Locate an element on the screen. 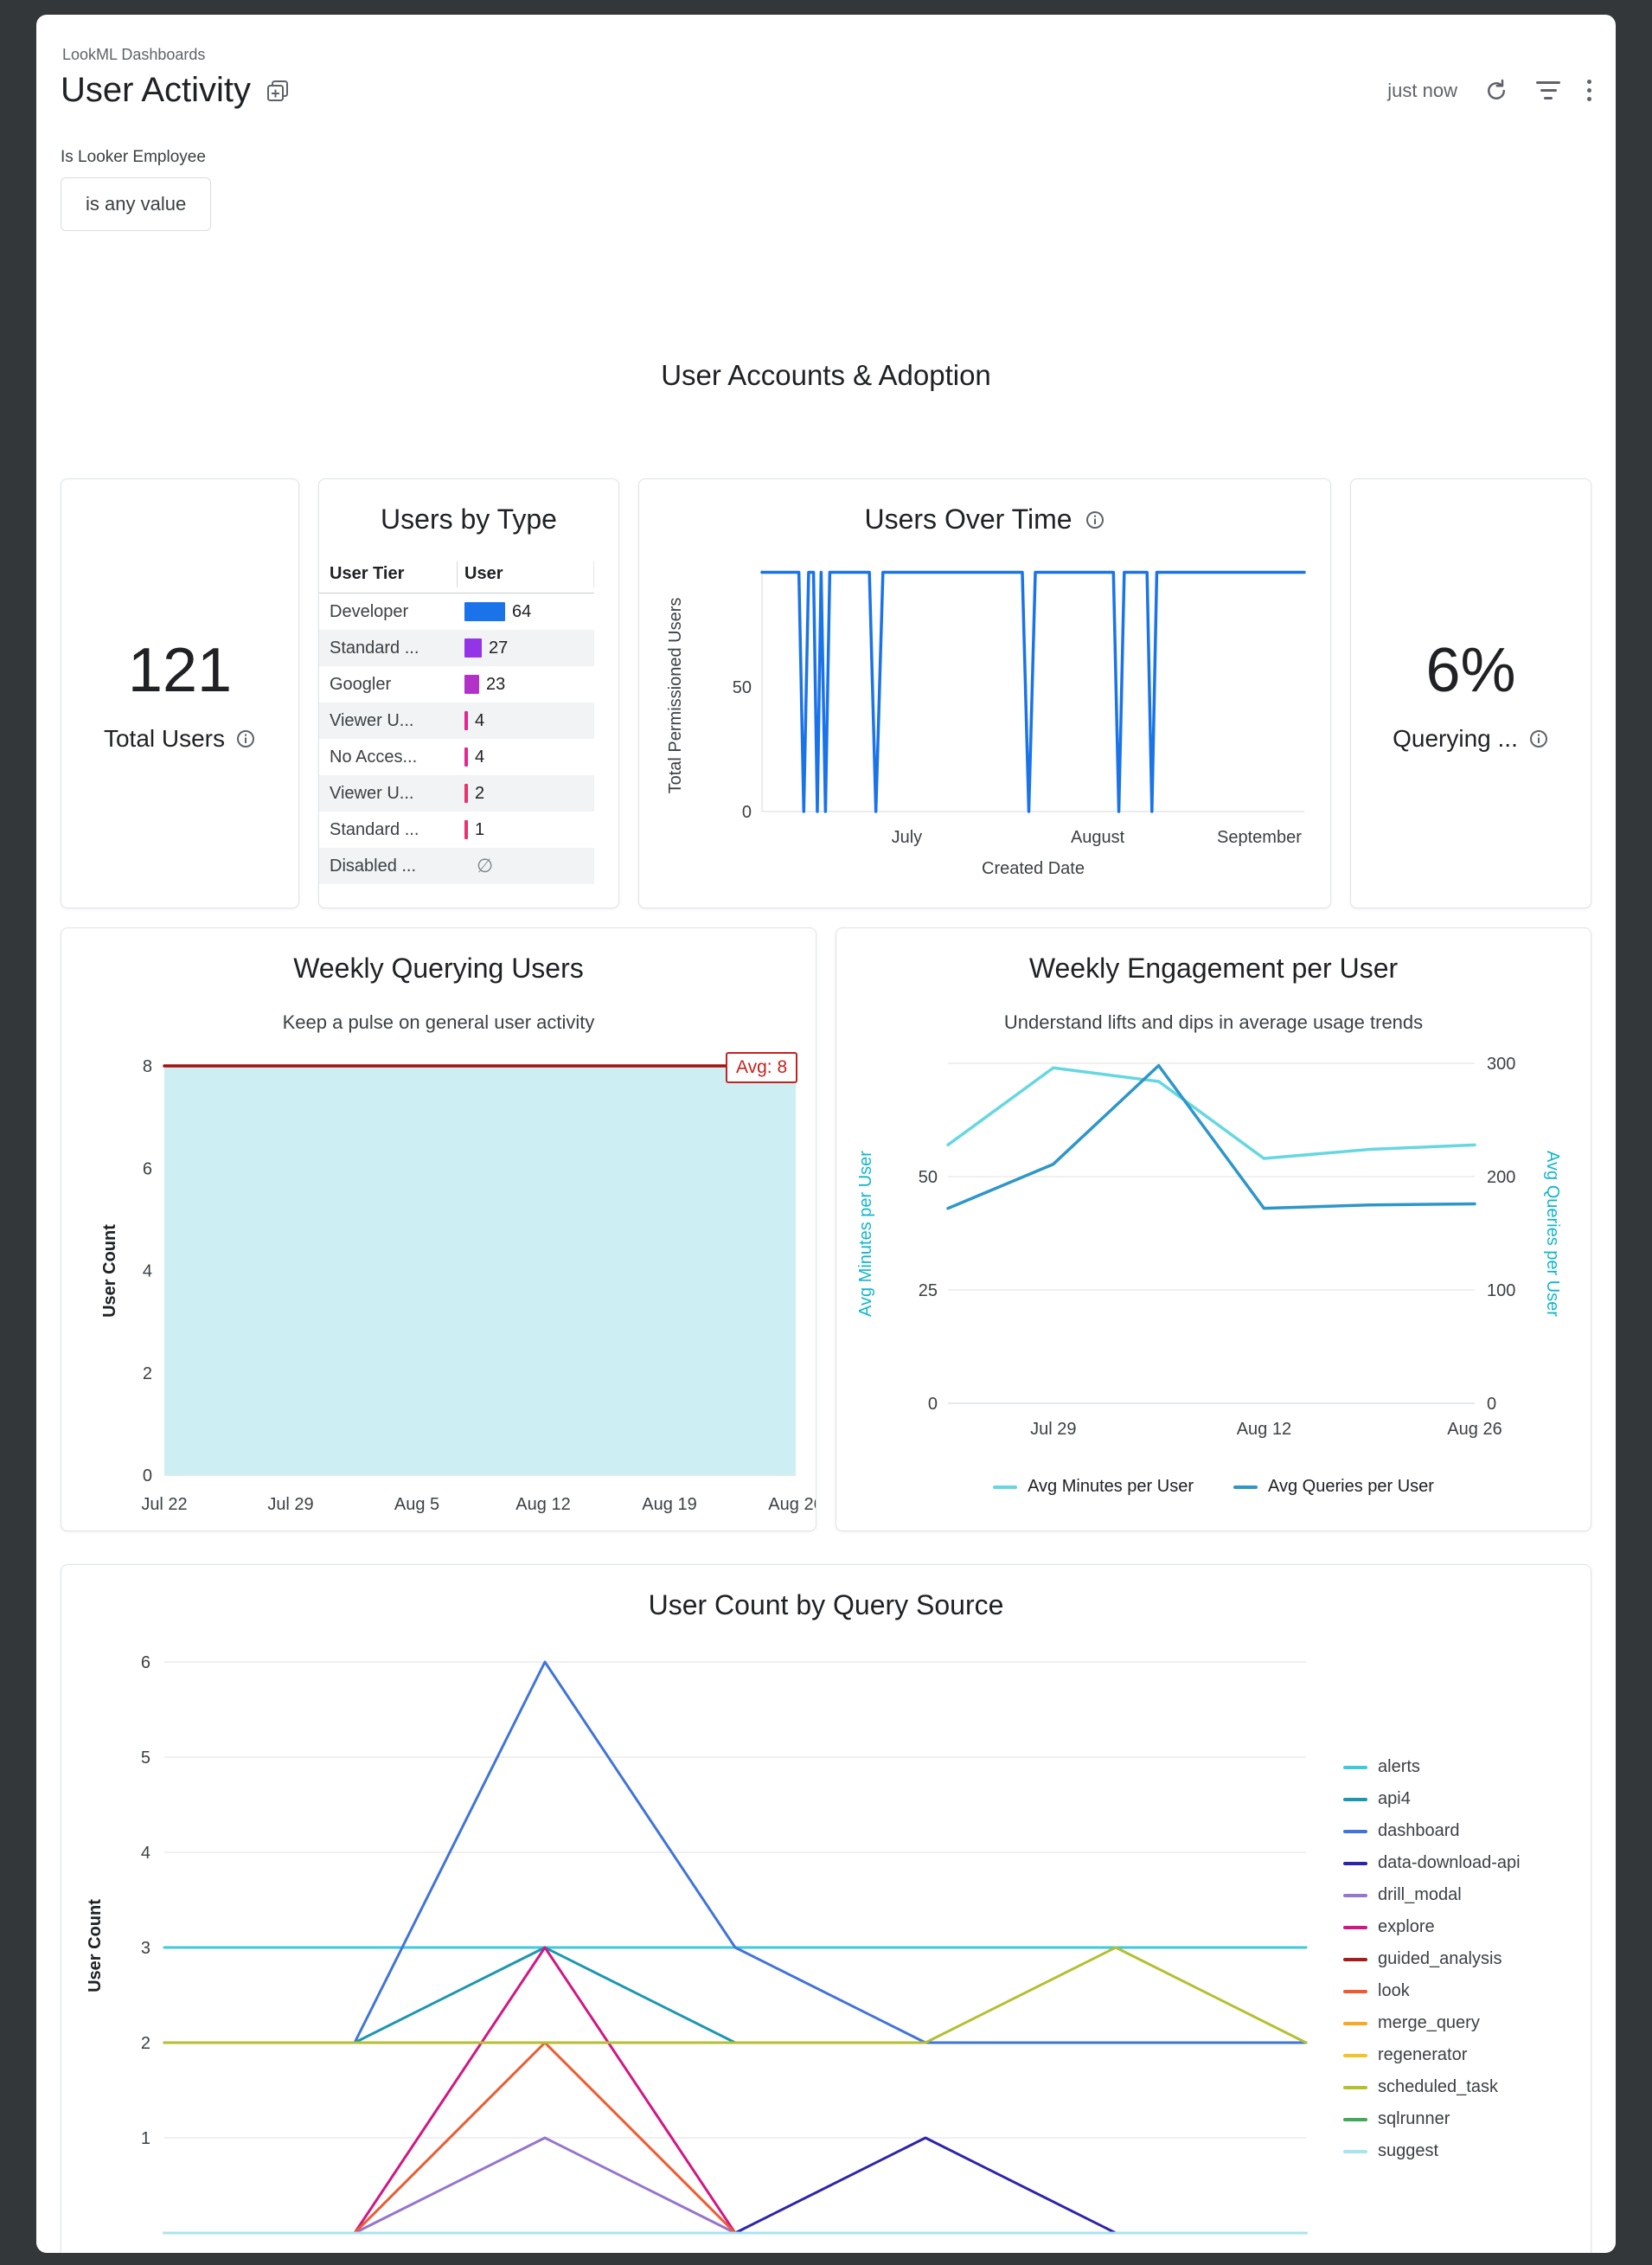  value-number: 27 is located at coordinates (499, 648).